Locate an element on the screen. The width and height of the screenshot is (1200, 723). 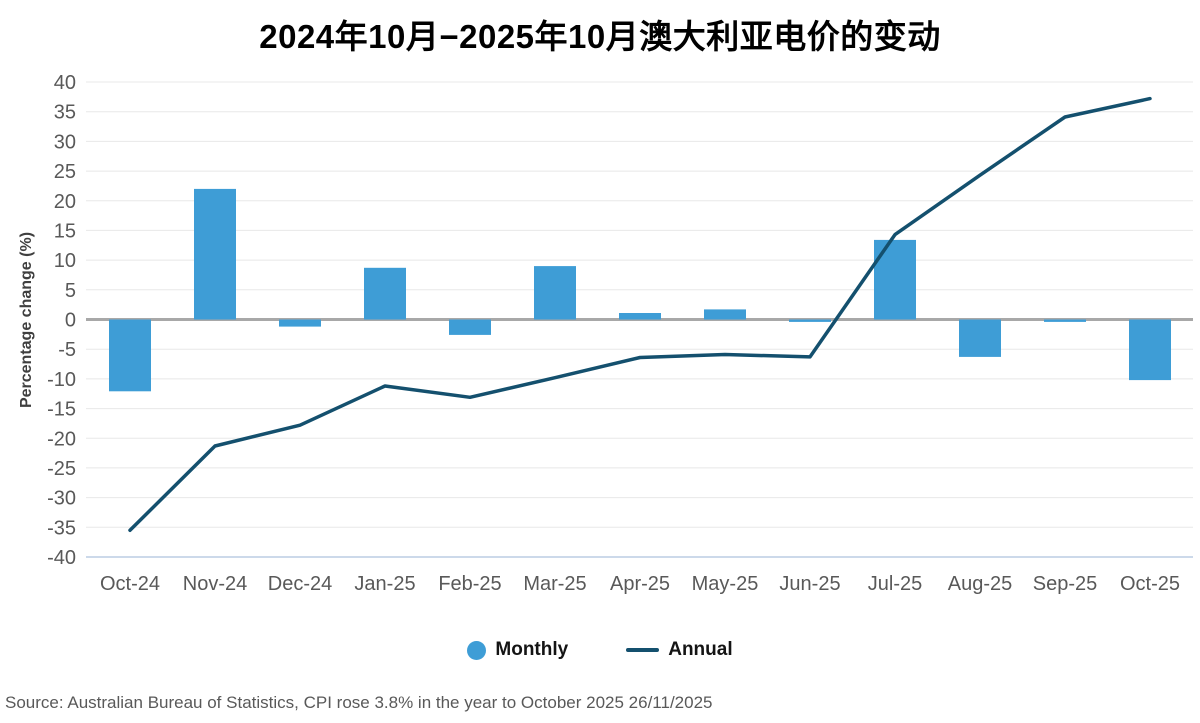
x-tick-label: Jan-25 is located at coordinates (384, 584).